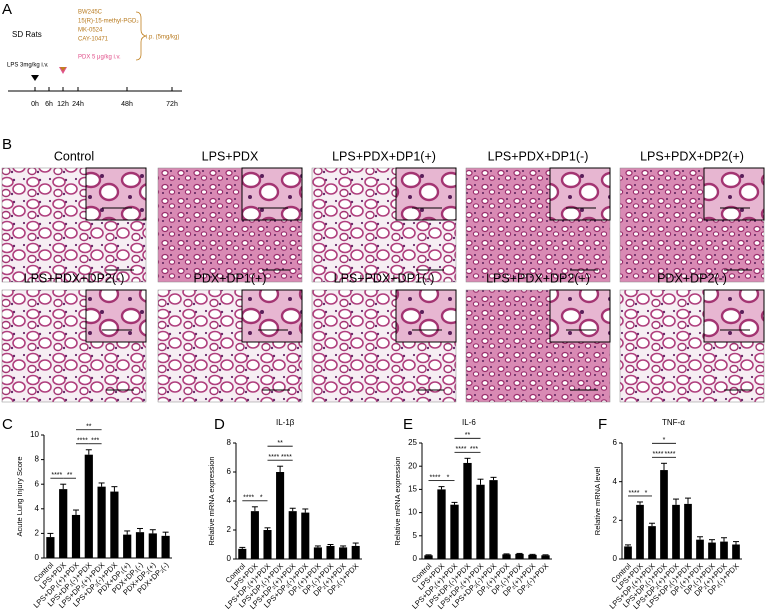 The width and height of the screenshot is (765, 615). I want to click on image-title: LPS+PDX, so click(230, 156).